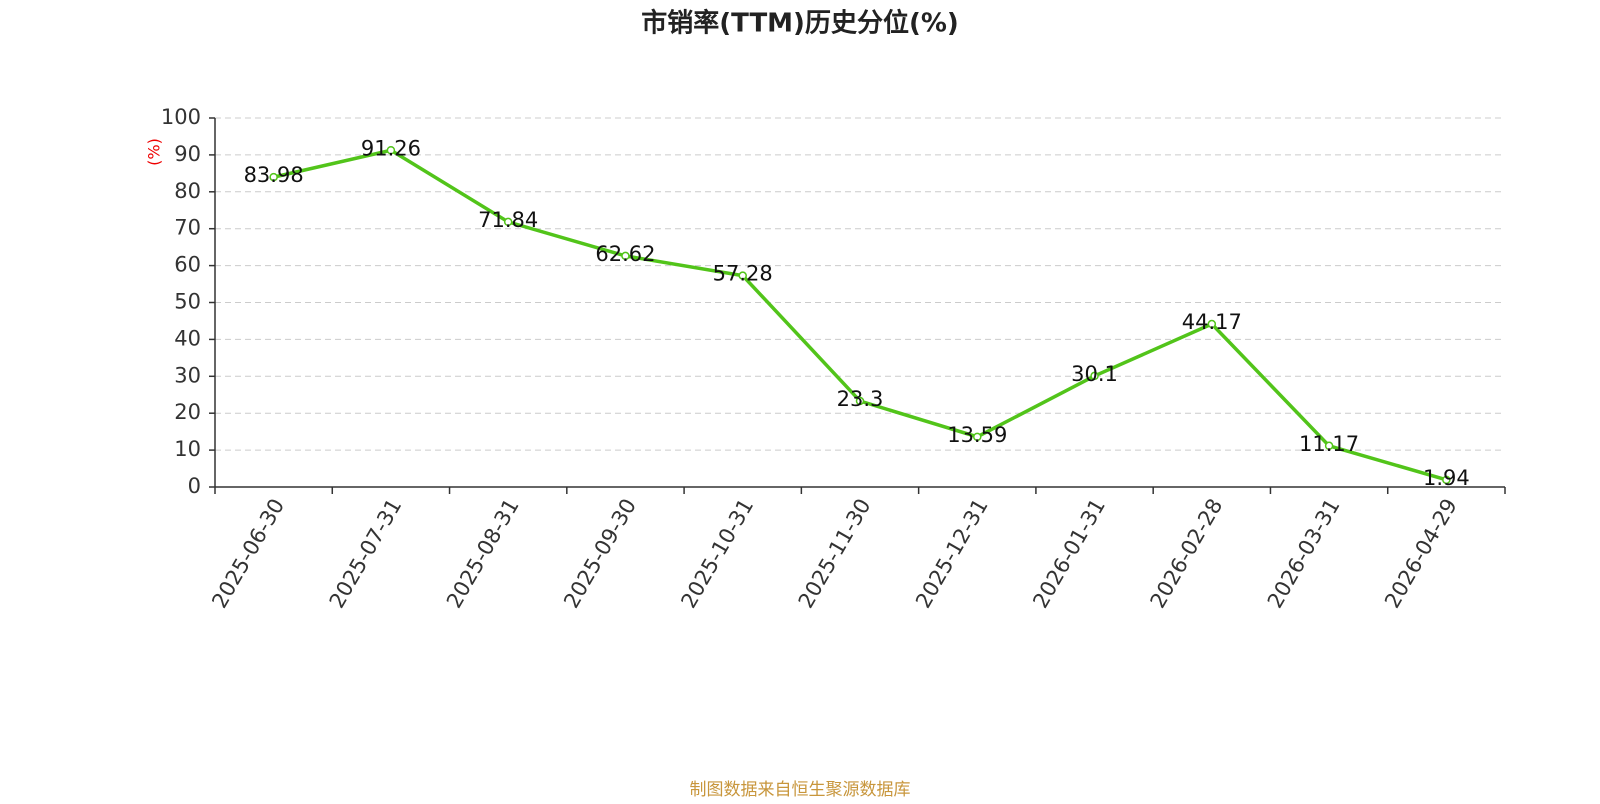 This screenshot has height=804, width=1600. I want to click on x-tick-label: 2026-01-31, so click(1069, 554).